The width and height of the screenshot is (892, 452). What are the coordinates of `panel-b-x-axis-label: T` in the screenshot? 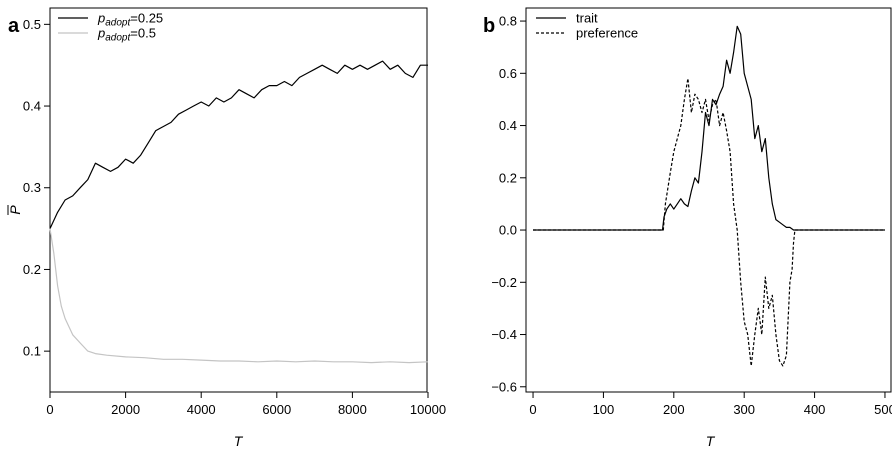 It's located at (711, 441).